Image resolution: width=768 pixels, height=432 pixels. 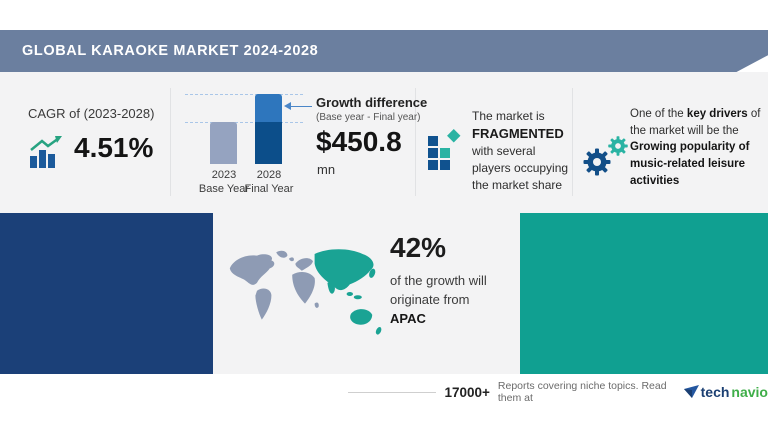 What do you see at coordinates (408, 318) in the screenshot?
I see `apac-region-label: APAC` at bounding box center [408, 318].